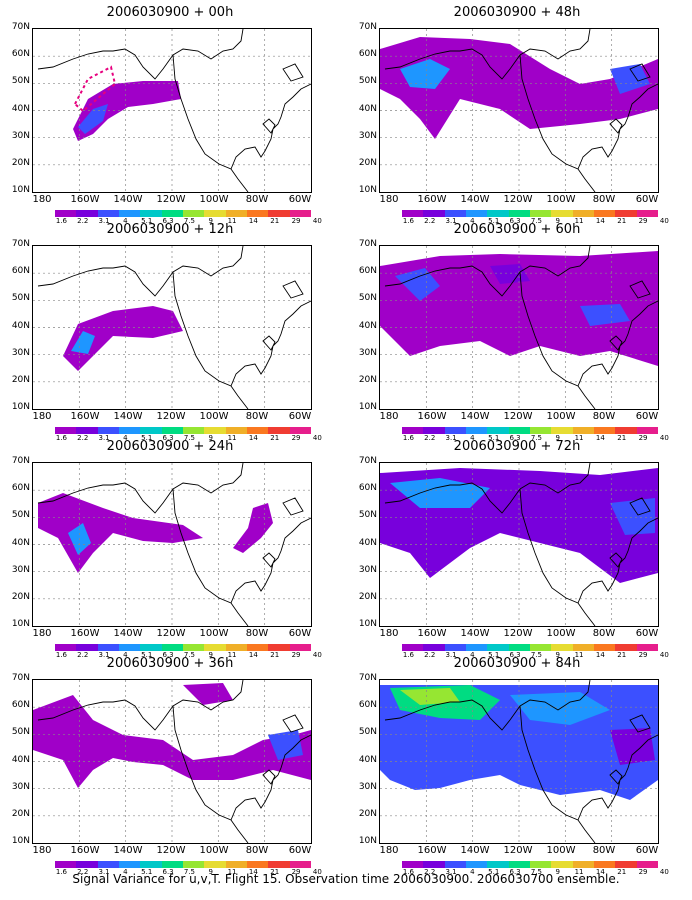 The width and height of the screenshot is (692, 900). Describe the element at coordinates (517, 12) in the screenshot. I see `panel-title: 2006030900 + 48h` at that location.